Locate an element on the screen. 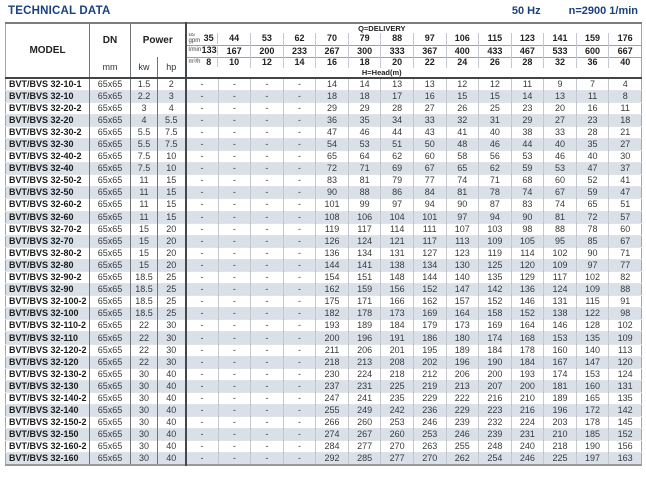  model-cell: BVT/BVS 32-40 is located at coordinates (47, 169).